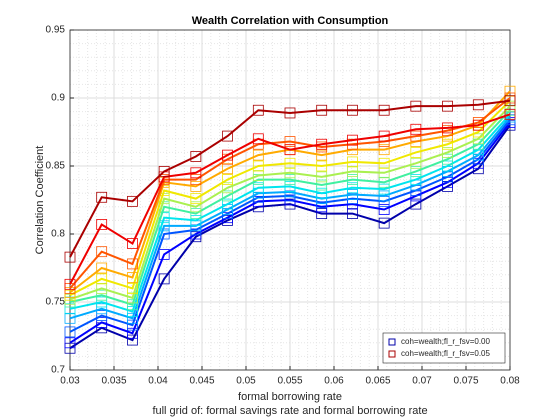 This screenshot has height=420, width=560. Describe the element at coordinates (56, 30) in the screenshot. I see `y-tick-label: 0.95` at that location.